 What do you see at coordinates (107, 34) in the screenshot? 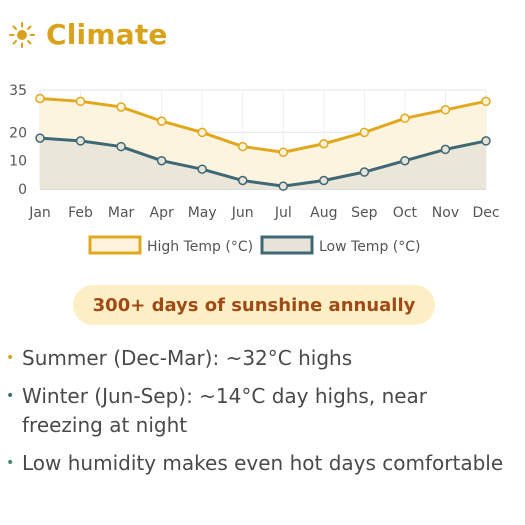
I see `page-title: Climate` at bounding box center [107, 34].